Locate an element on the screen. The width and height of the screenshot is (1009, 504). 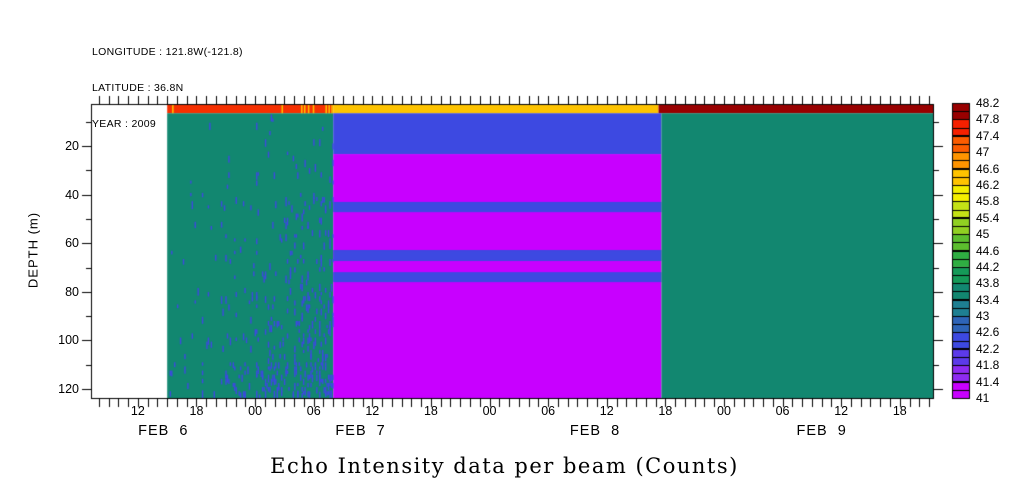
colorbar-tick-label: 42.2 is located at coordinates (988, 348).